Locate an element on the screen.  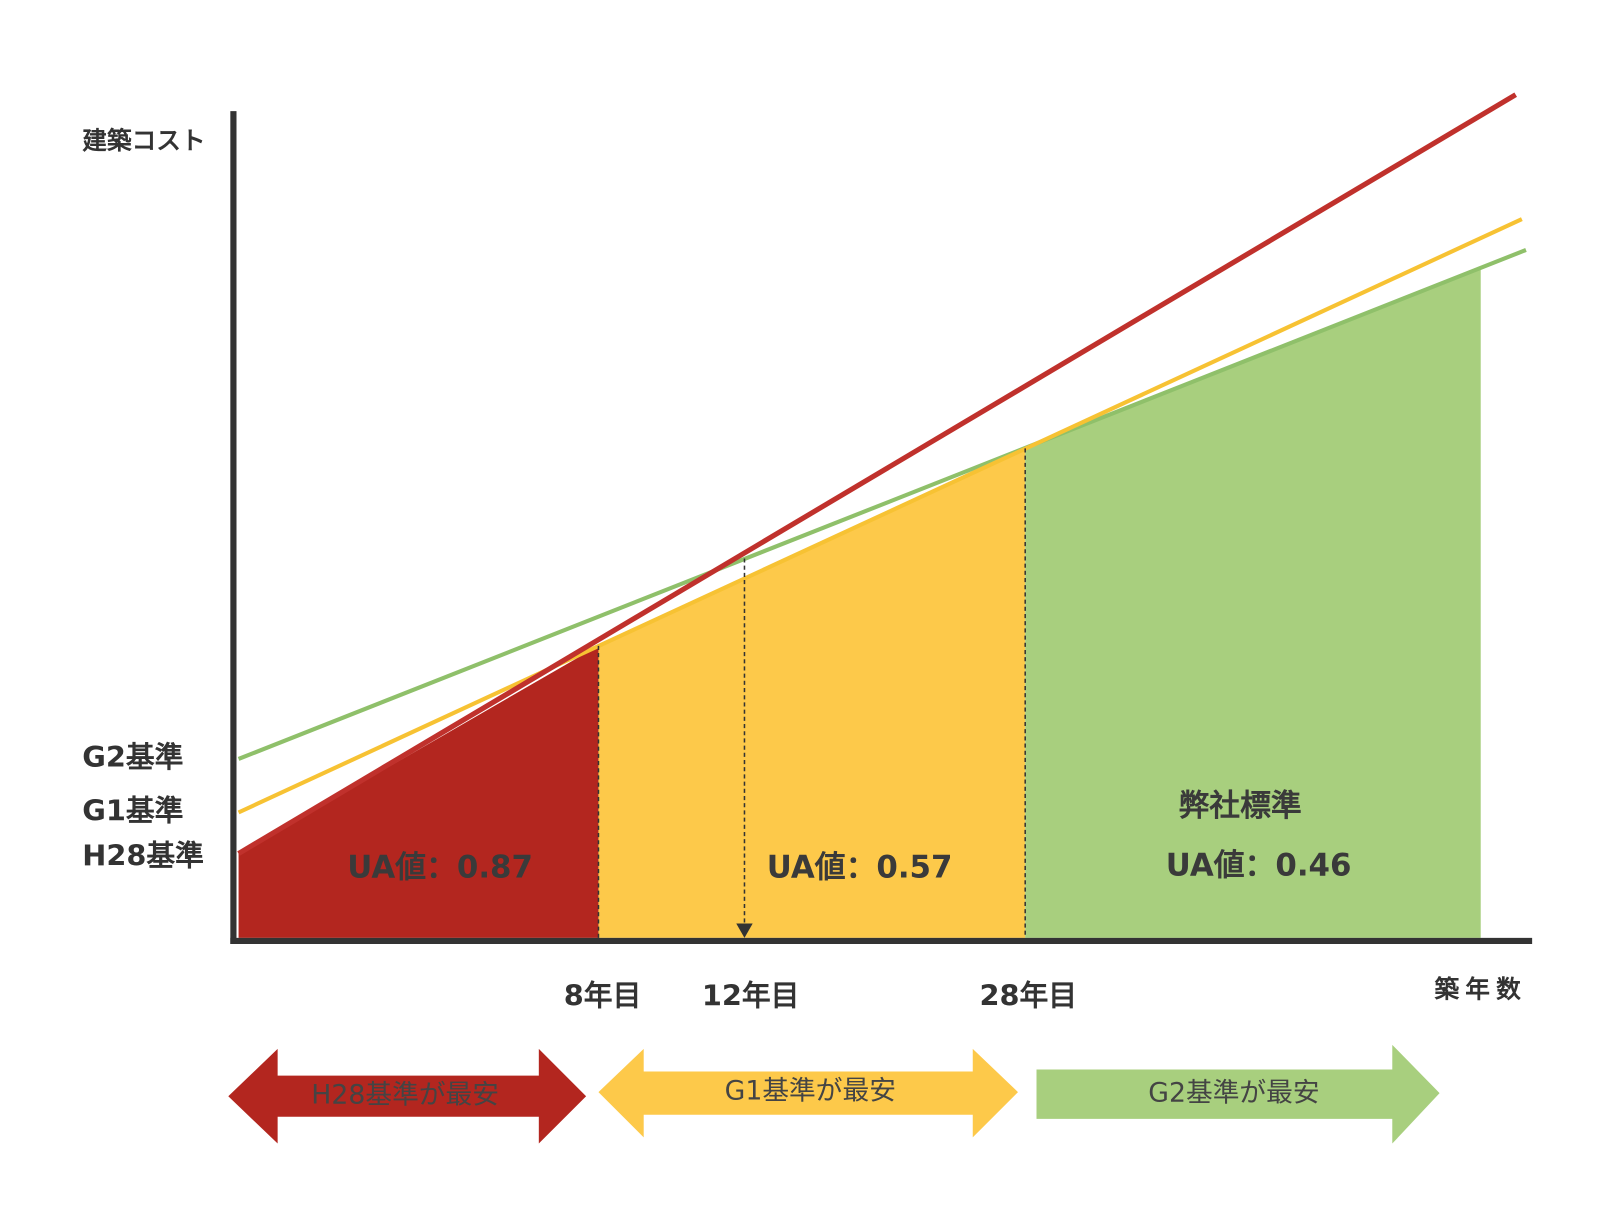
x-marker-label: 28年目 is located at coordinates (1028, 996).